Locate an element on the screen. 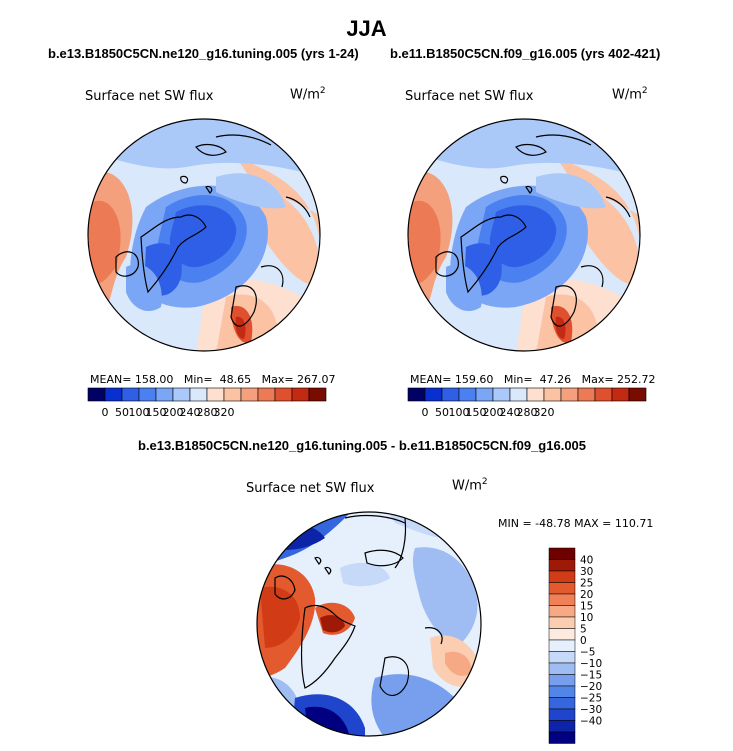 This screenshot has height=751, width=733. diff-panel-stats: MIN = -48.78 MAX = 110.71 is located at coordinates (576, 523).